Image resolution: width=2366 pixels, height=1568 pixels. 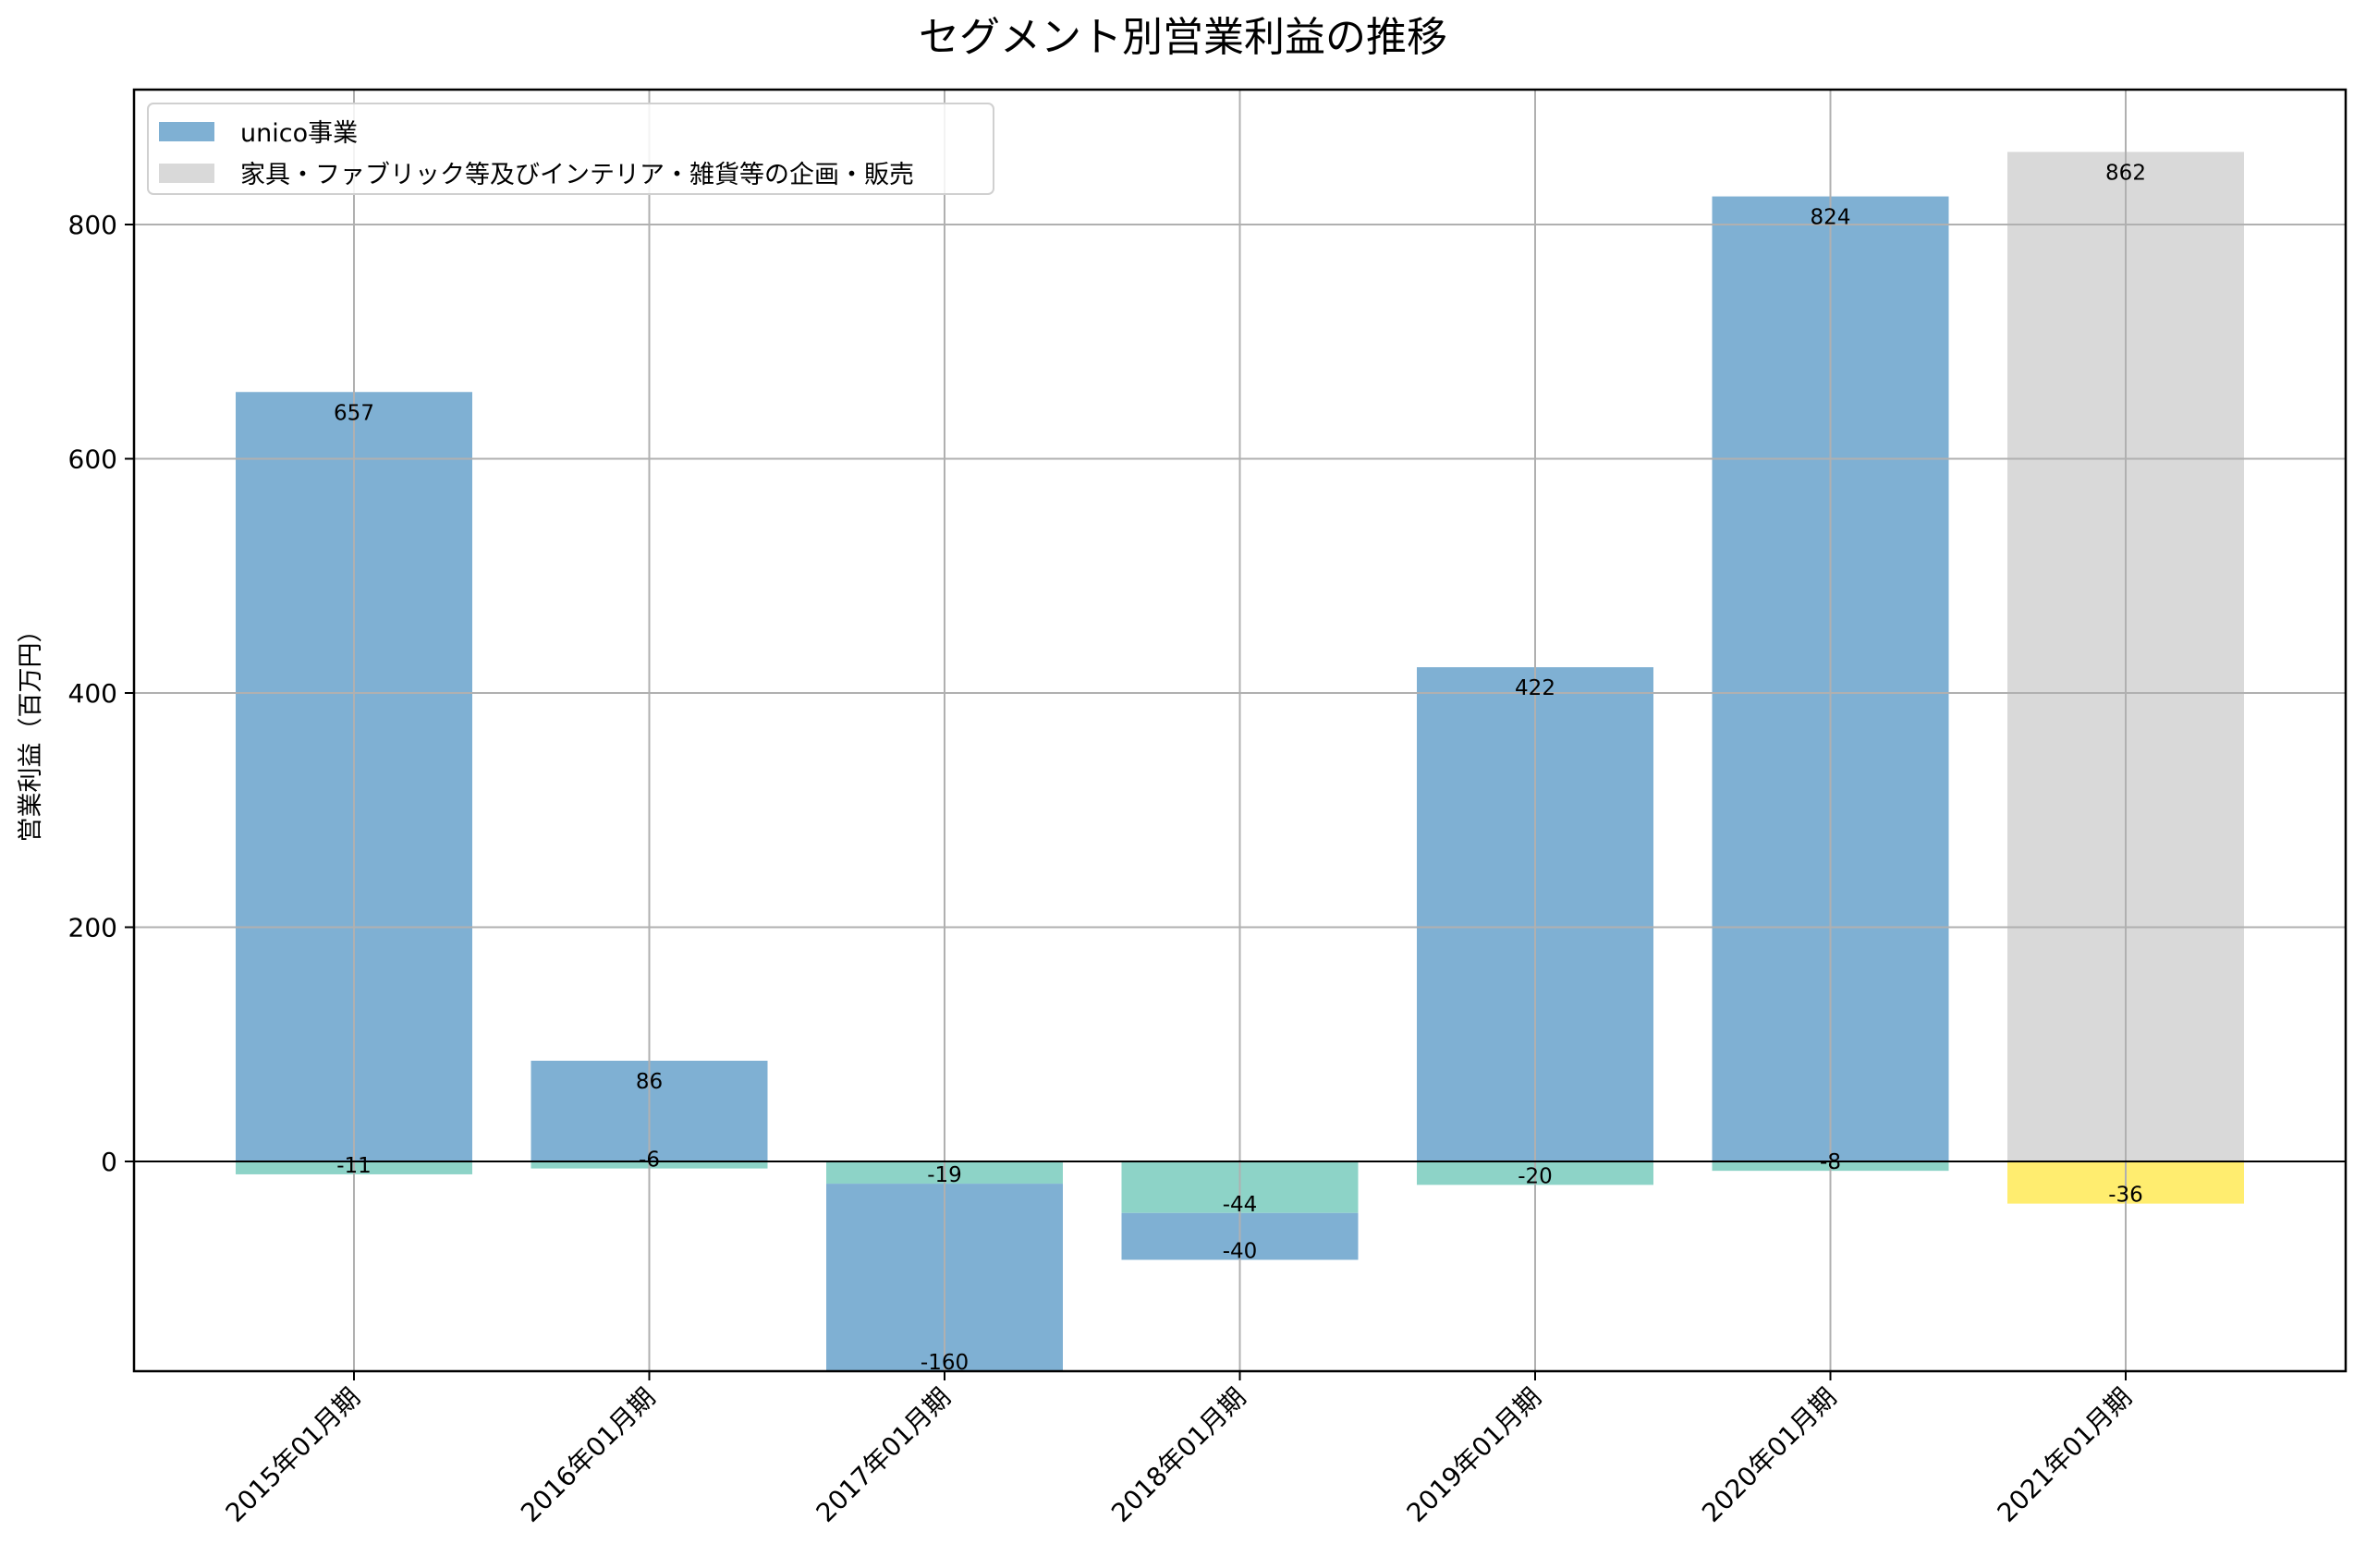 I want to click on x-tick-label: 2017年01月期, so click(x=884, y=1455).